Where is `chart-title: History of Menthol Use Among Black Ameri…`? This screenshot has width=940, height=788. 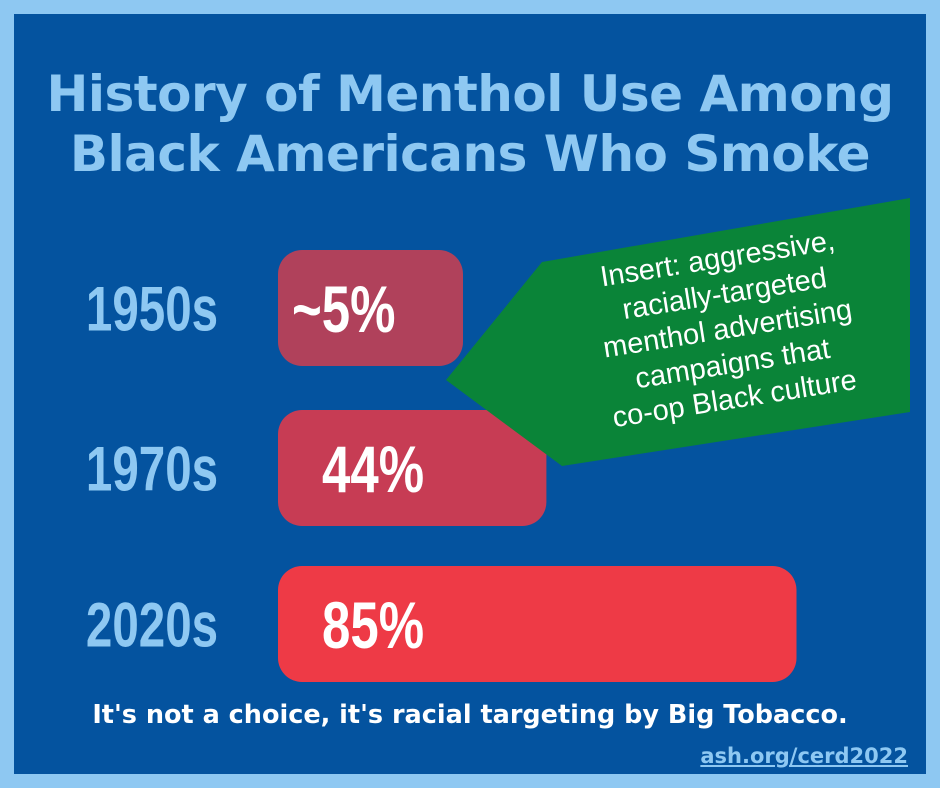
chart-title: History of Menthol Use Among Black Ameri… is located at coordinates (470, 124).